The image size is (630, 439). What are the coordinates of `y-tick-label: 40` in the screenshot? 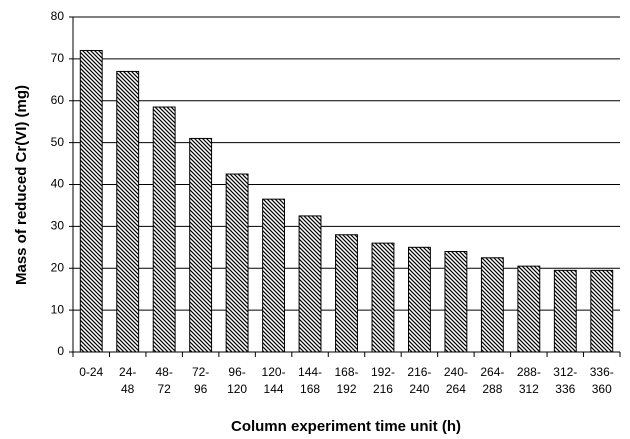 It's located at (58, 184).